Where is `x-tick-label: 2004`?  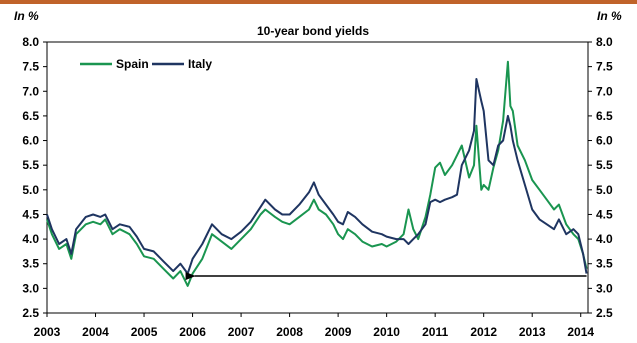 x-tick-label: 2004 is located at coordinates (95, 332).